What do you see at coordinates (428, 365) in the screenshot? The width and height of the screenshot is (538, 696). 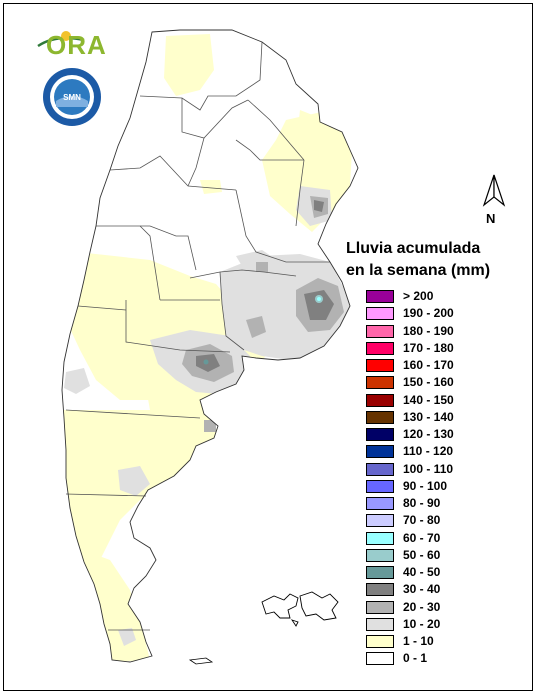 I see `legend-label: 160 - 170` at bounding box center [428, 365].